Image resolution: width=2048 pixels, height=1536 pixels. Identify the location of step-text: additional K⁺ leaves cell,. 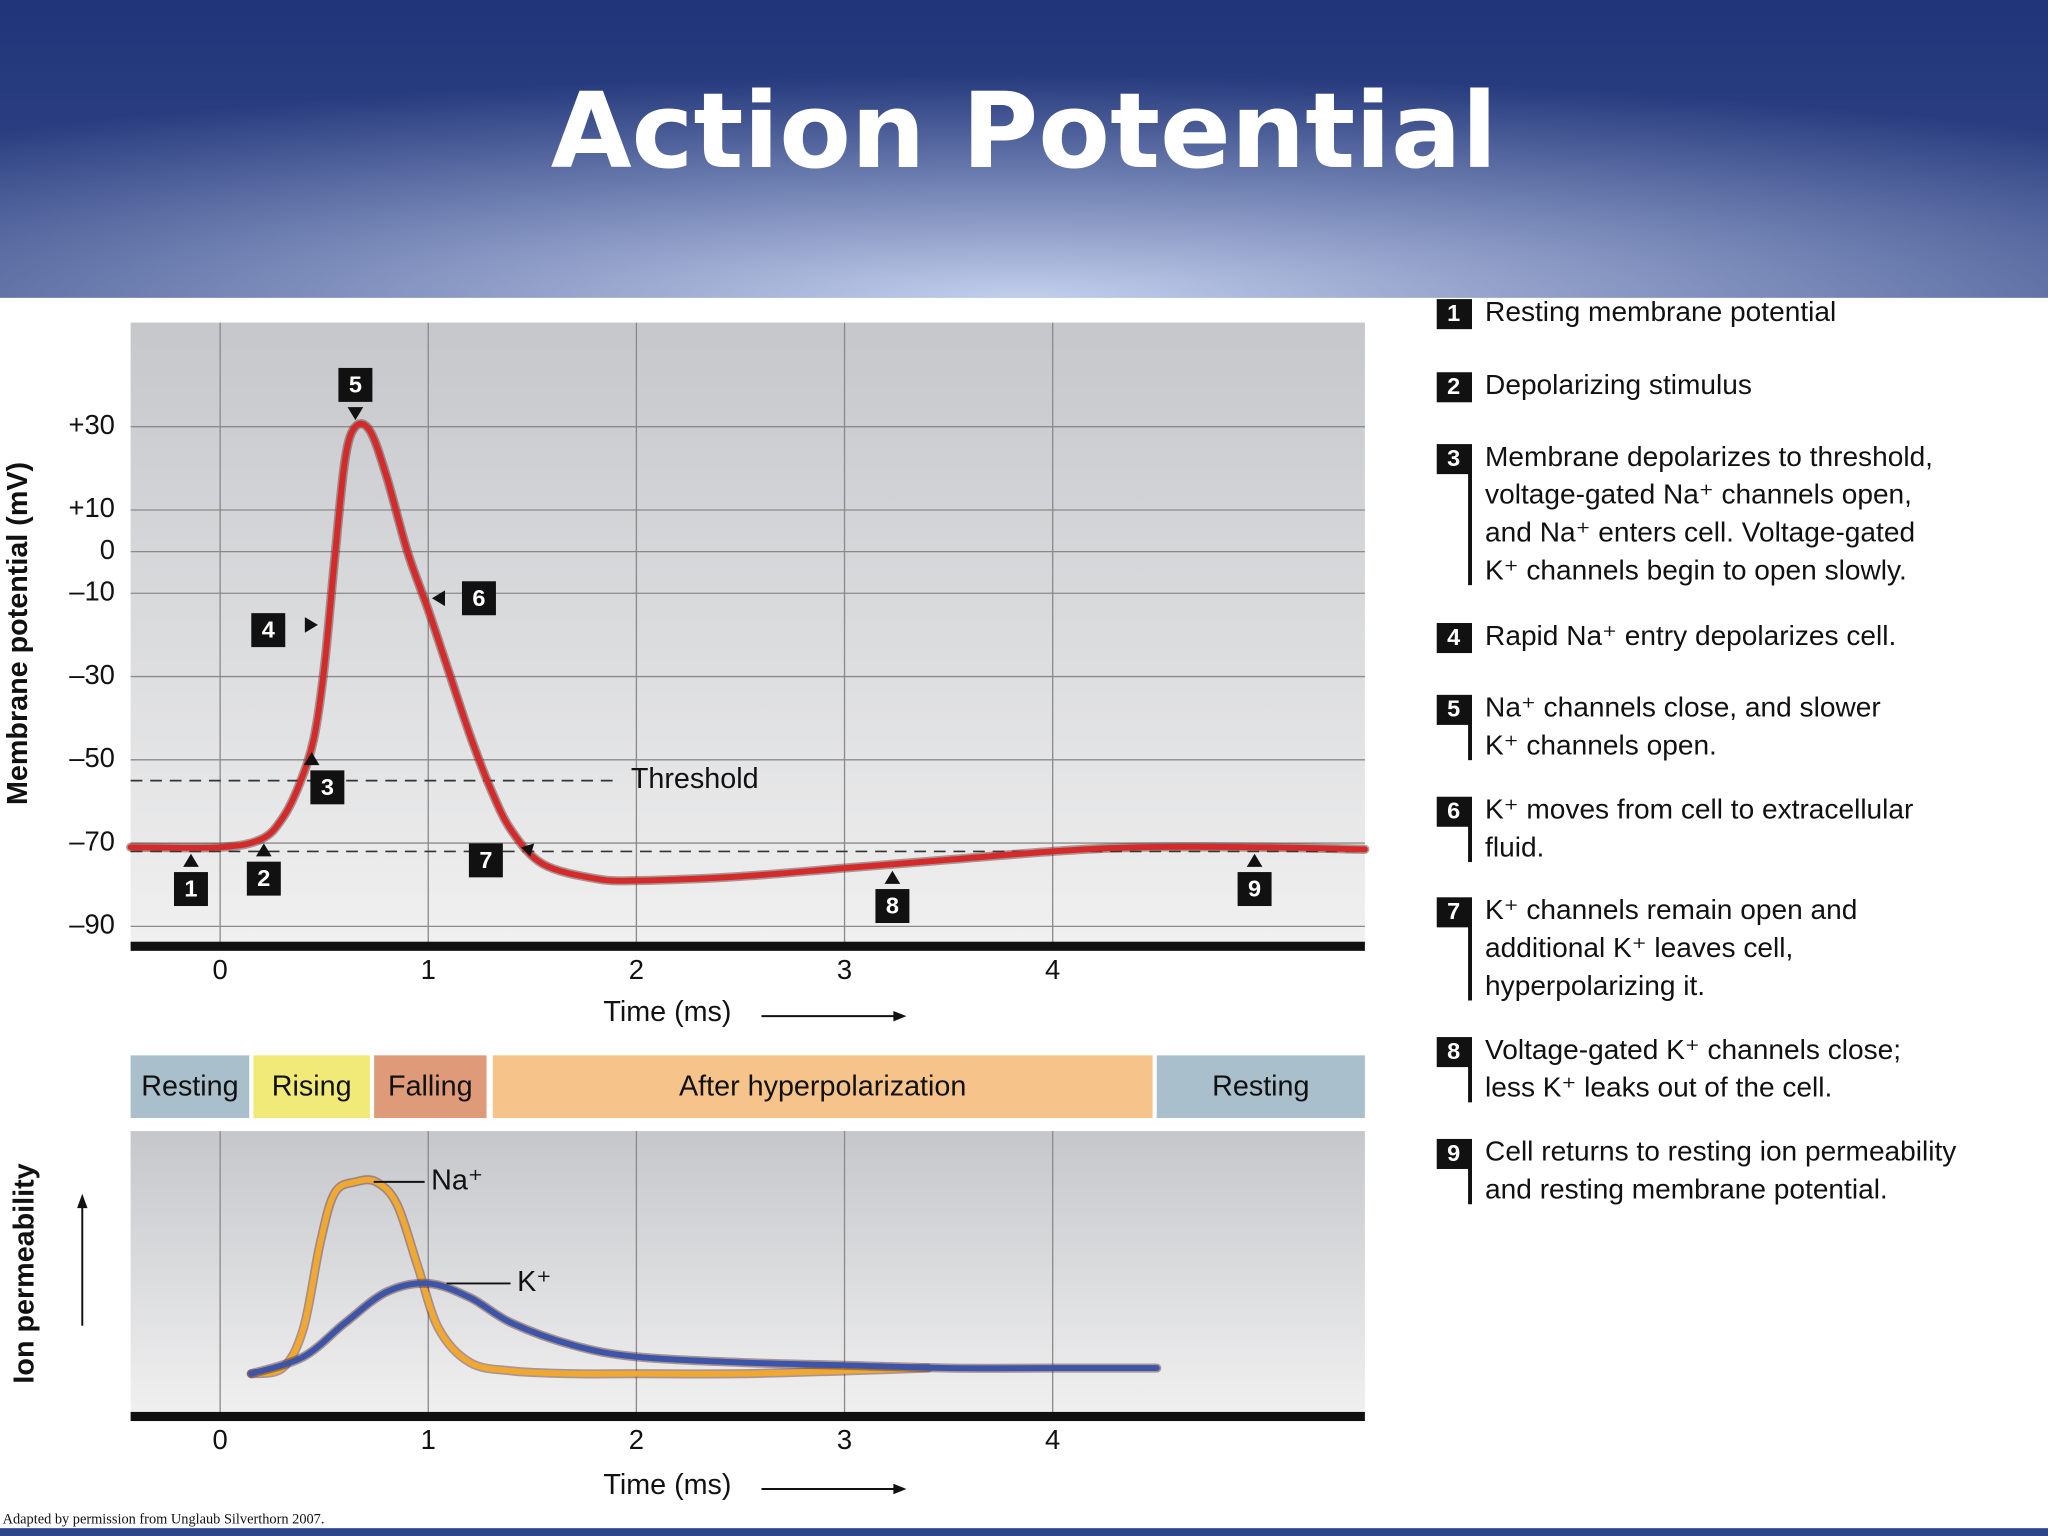
(1639, 947).